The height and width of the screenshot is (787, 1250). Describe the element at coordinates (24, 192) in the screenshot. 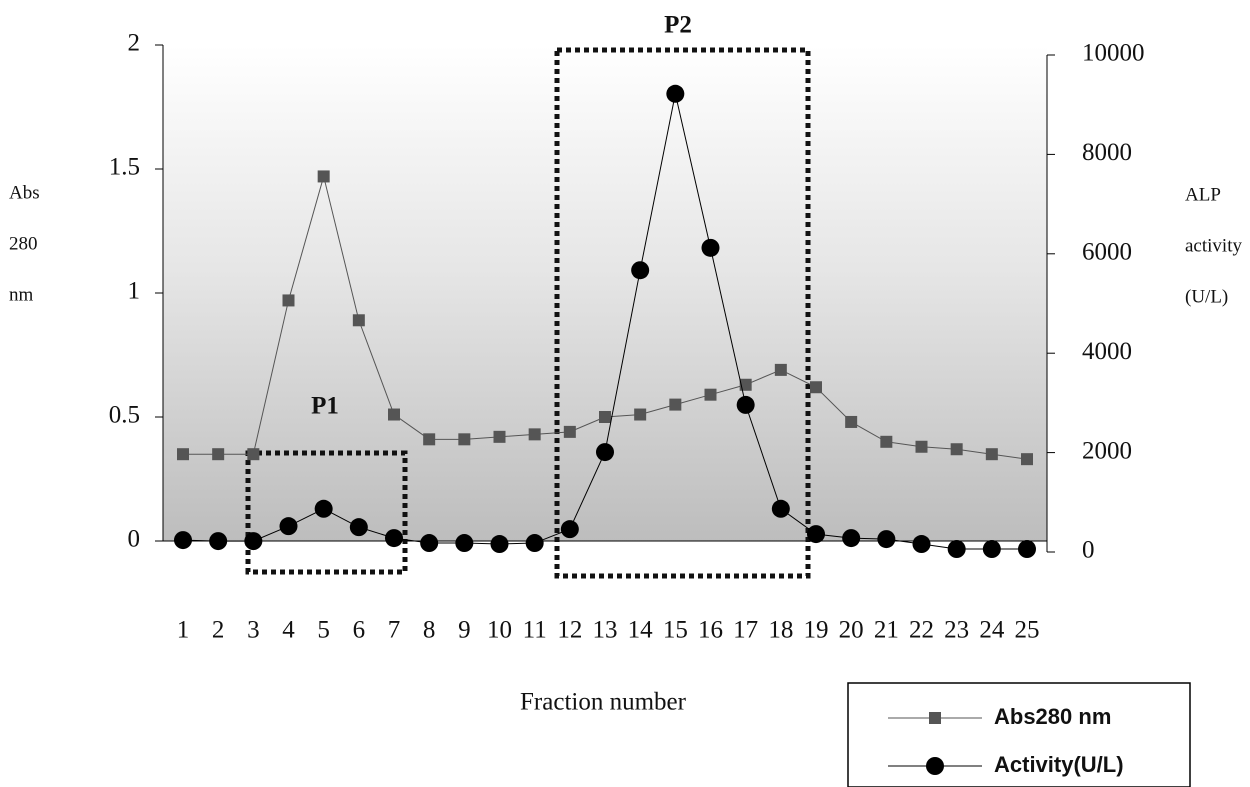

I see `y-axis-label: Abs` at that location.